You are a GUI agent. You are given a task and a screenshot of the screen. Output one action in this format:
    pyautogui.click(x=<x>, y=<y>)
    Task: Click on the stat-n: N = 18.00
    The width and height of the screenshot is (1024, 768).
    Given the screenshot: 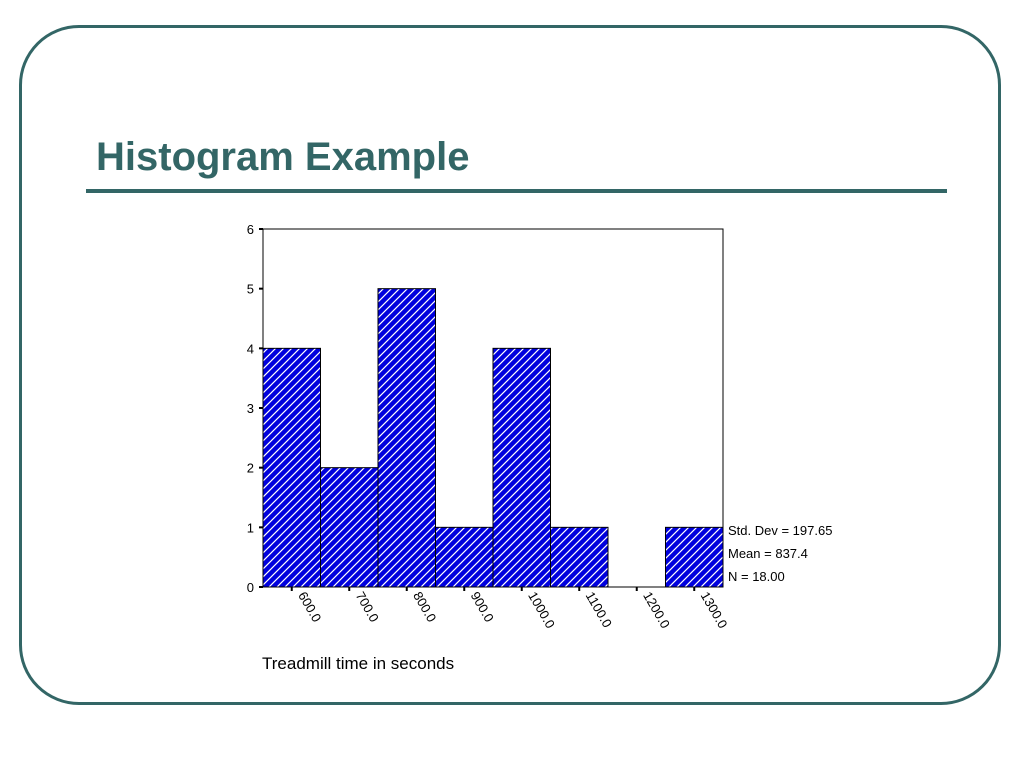 What is the action you would take?
    pyautogui.click(x=756, y=576)
    